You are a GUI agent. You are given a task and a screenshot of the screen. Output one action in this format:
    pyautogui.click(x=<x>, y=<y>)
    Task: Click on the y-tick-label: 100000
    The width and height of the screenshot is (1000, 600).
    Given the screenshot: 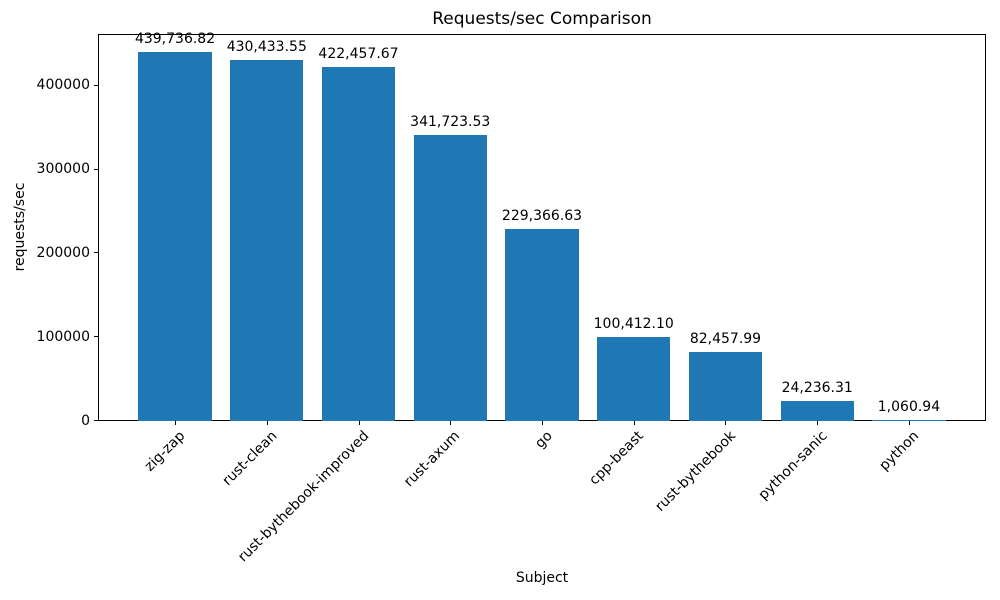 What is the action you would take?
    pyautogui.click(x=63, y=336)
    